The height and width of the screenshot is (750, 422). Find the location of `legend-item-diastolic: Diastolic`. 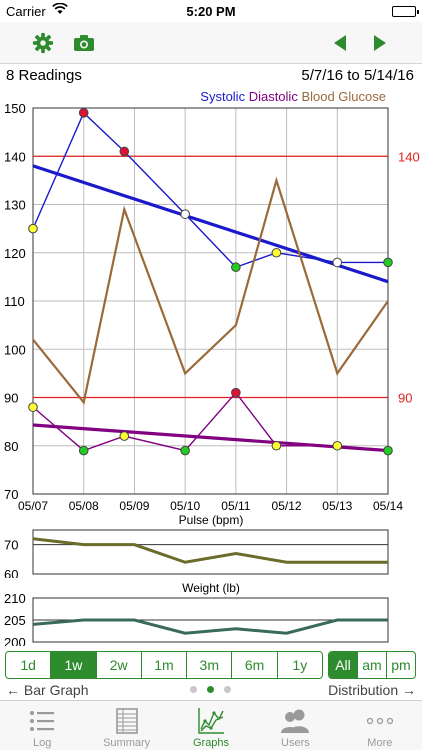

legend-item-diastolic: Diastolic is located at coordinates (271, 96).